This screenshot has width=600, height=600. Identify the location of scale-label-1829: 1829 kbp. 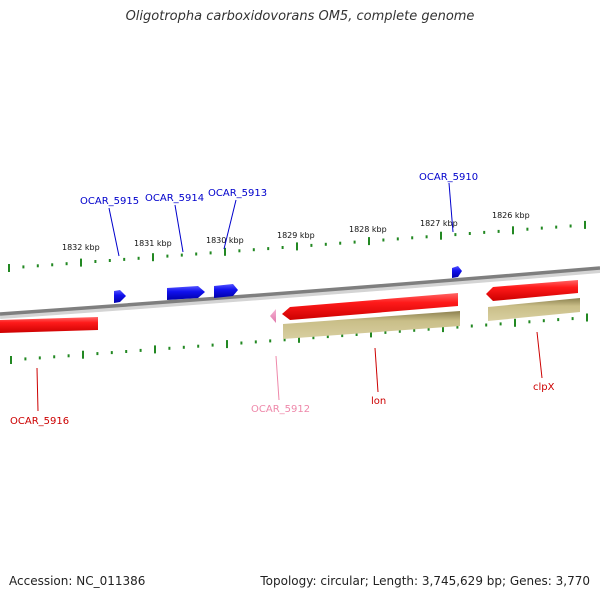
(296, 235).